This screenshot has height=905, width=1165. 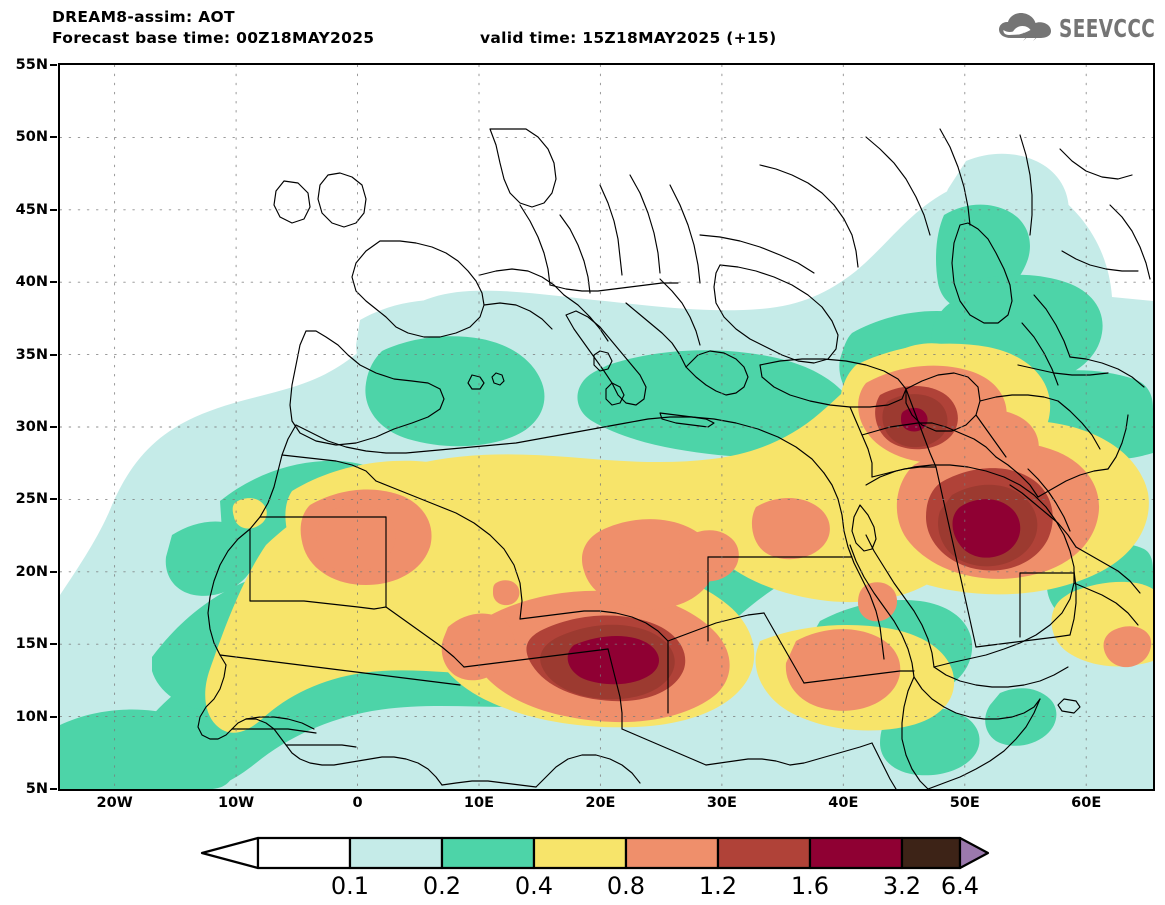 I want to click on logo-text: SEEVCCC, so click(x=1107, y=28).